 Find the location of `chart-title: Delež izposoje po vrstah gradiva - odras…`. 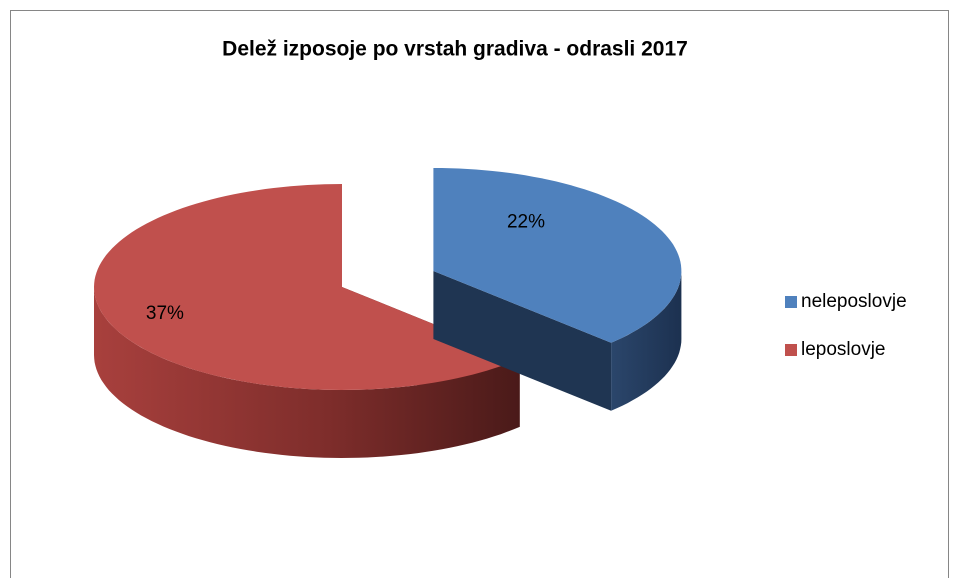

chart-title: Delež izposoje po vrstah gradiva - odras… is located at coordinates (455, 49).